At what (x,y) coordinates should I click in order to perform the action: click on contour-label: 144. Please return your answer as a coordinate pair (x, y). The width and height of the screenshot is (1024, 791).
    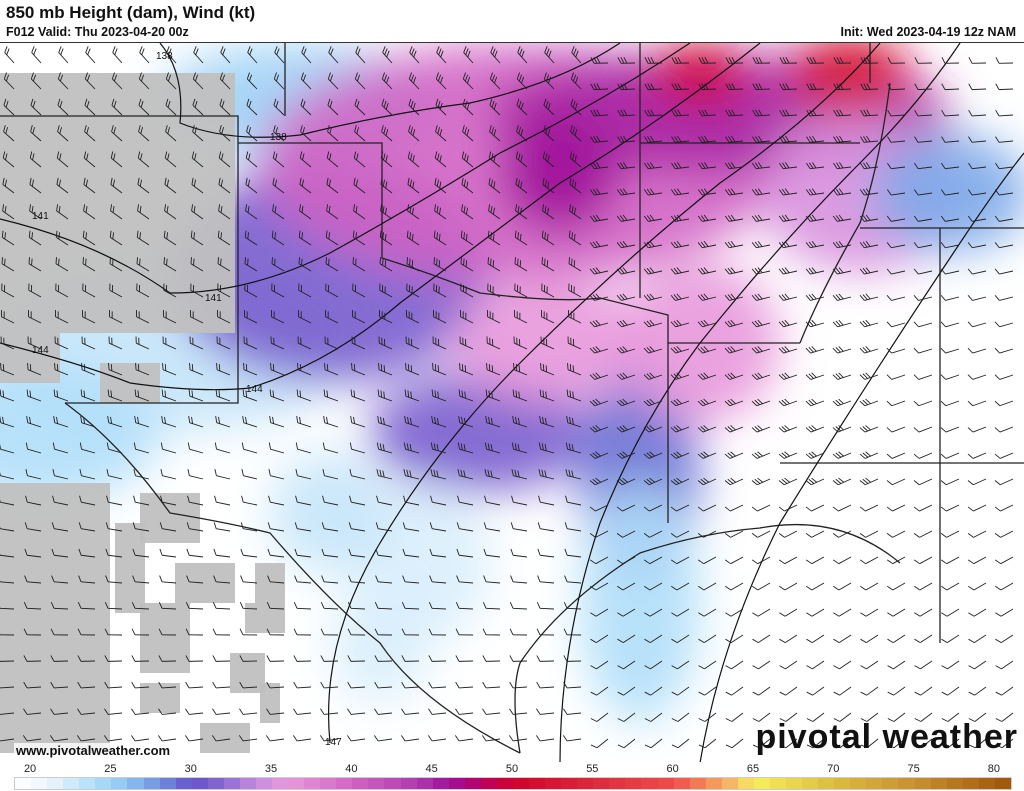
    Looking at the image, I should click on (40, 350).